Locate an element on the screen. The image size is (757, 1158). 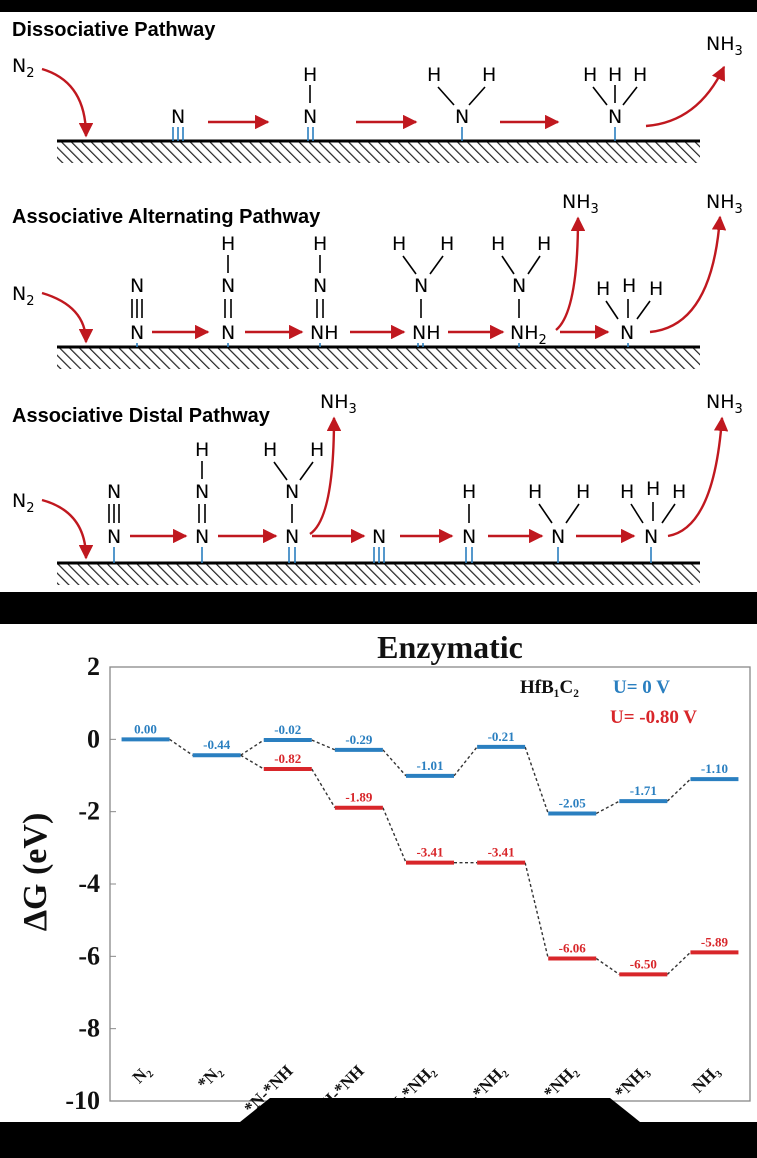
x-category-label: N₂ is located at coordinates (142, 1074).